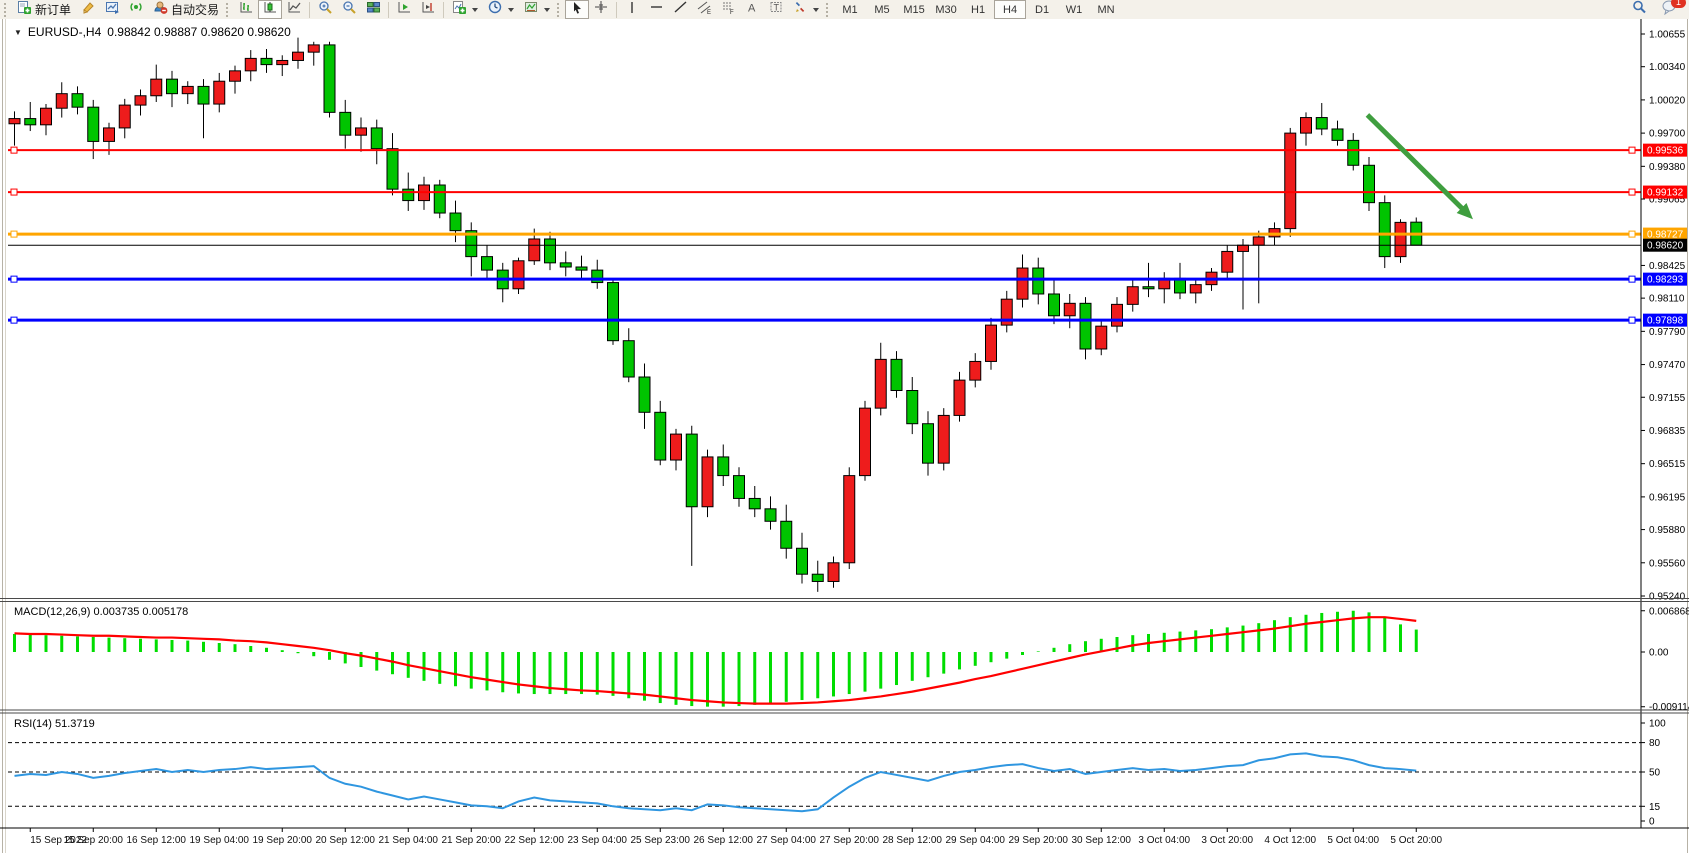  I want to click on timeframe-H4: H4, so click(1010, 9).